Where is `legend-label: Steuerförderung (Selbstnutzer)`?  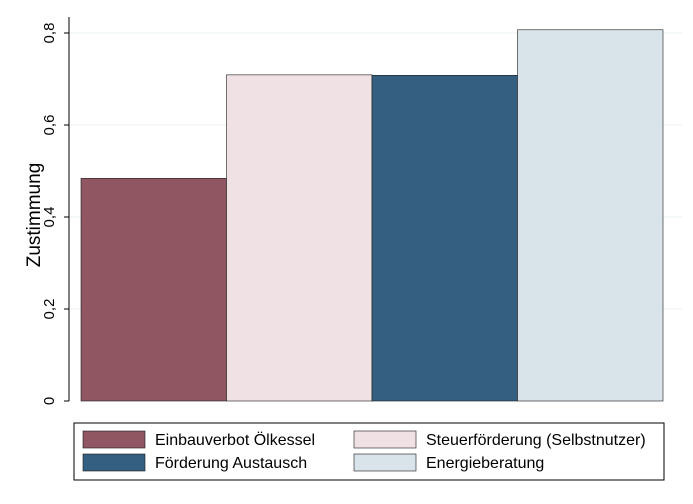 legend-label: Steuerförderung (Selbstnutzer) is located at coordinates (536, 440).